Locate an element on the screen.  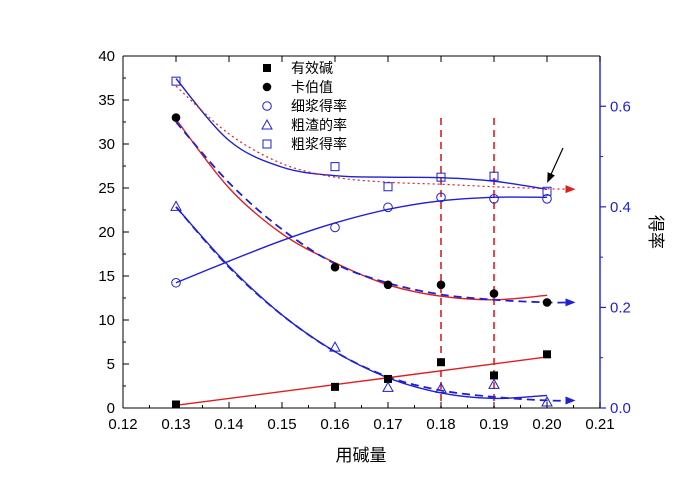
y-left-tick-label-1: 5 is located at coordinates (111, 364).